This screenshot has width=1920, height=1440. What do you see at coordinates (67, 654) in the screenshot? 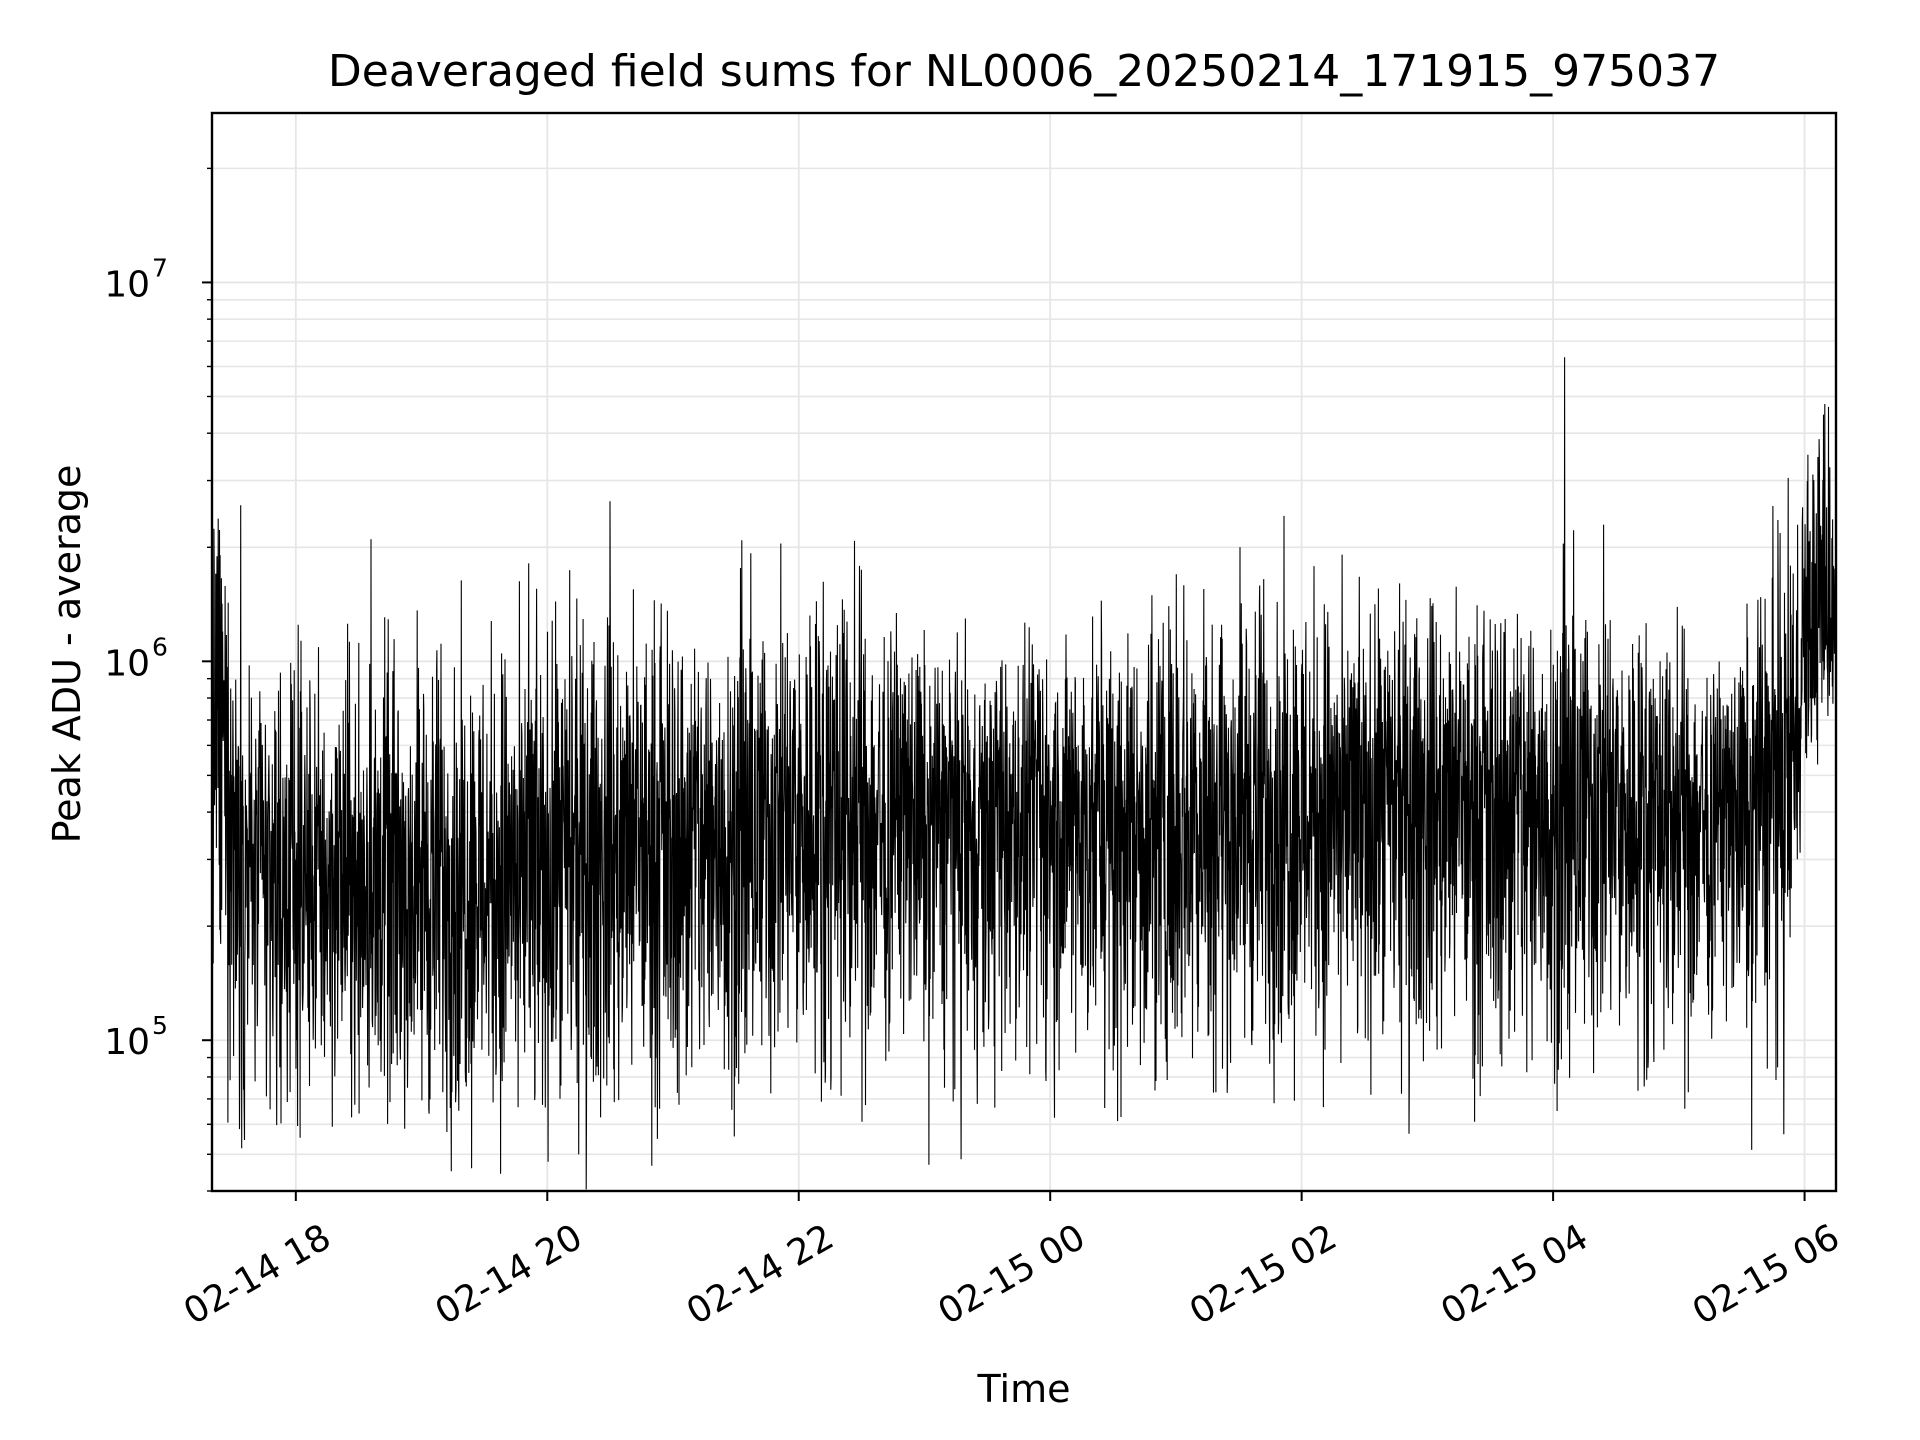
I see `y-axis-label: Peak ADU - average` at bounding box center [67, 654].